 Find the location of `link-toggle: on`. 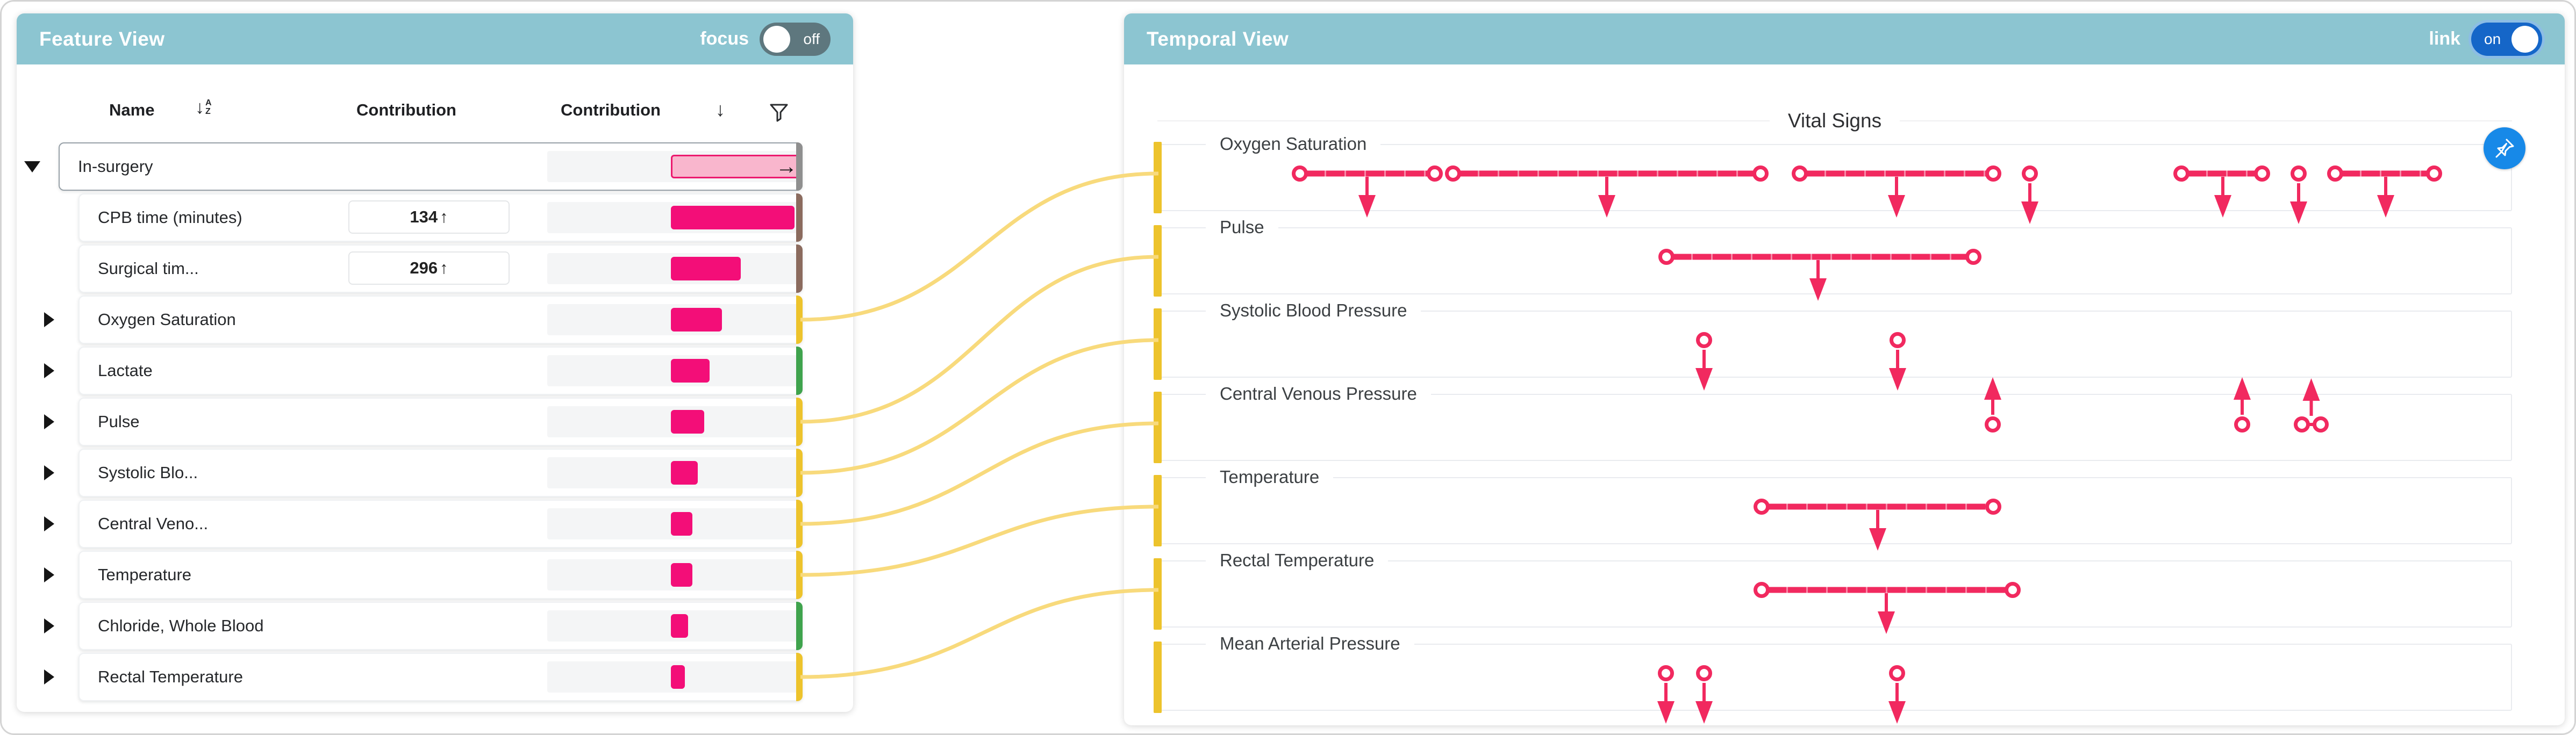

link-toggle: on is located at coordinates (2506, 39).